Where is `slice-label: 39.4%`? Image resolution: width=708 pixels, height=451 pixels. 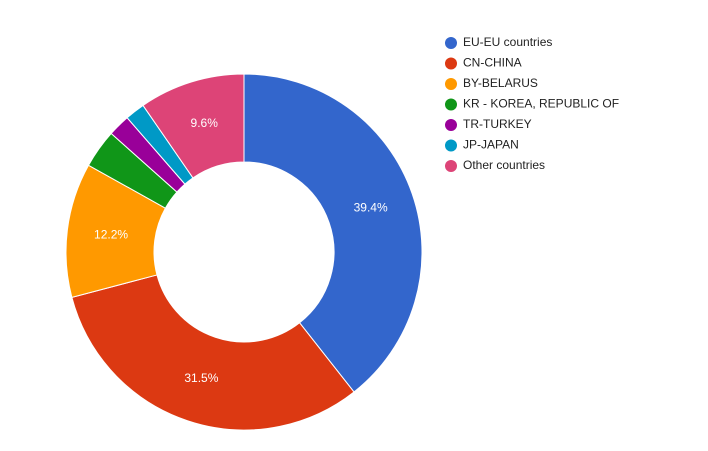 slice-label: 39.4% is located at coordinates (371, 207).